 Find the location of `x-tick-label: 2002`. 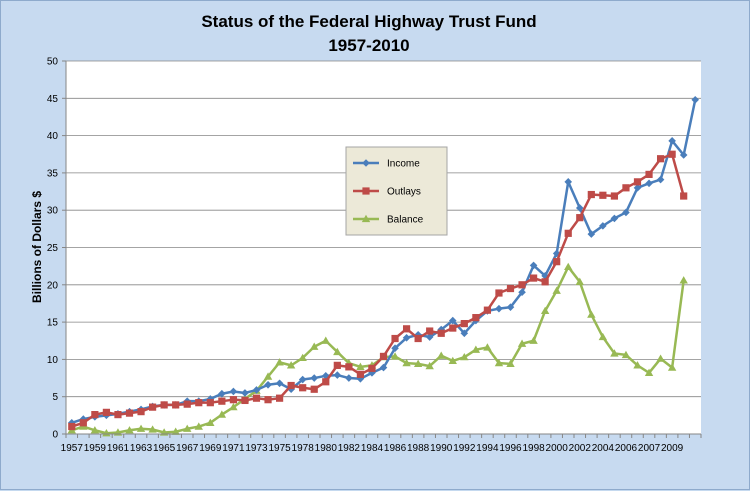

x-tick-label: 2002 is located at coordinates (580, 448).